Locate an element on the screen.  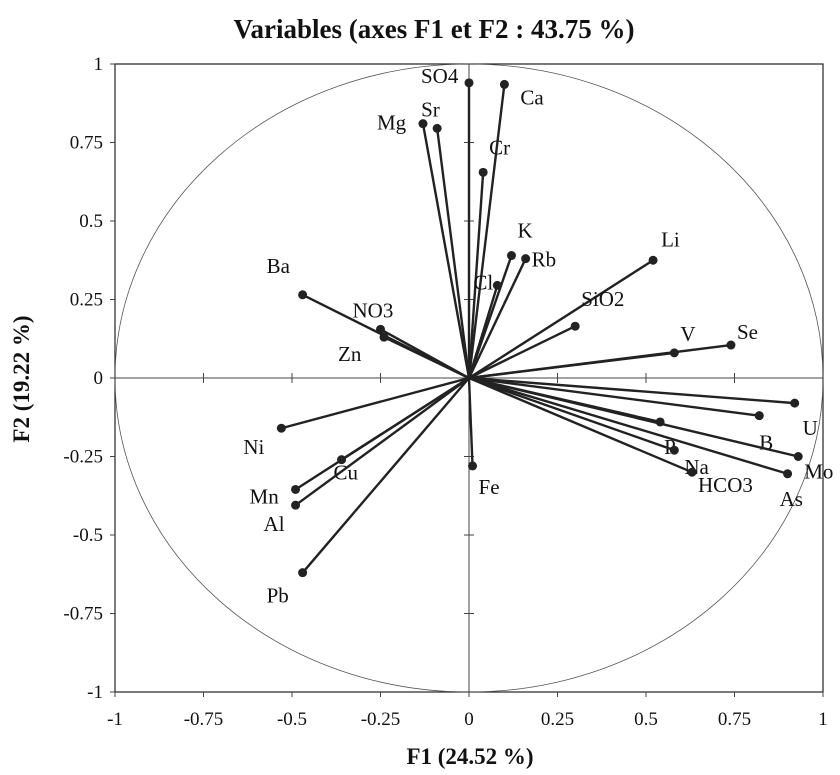
label-li: Li is located at coordinates (670, 239).